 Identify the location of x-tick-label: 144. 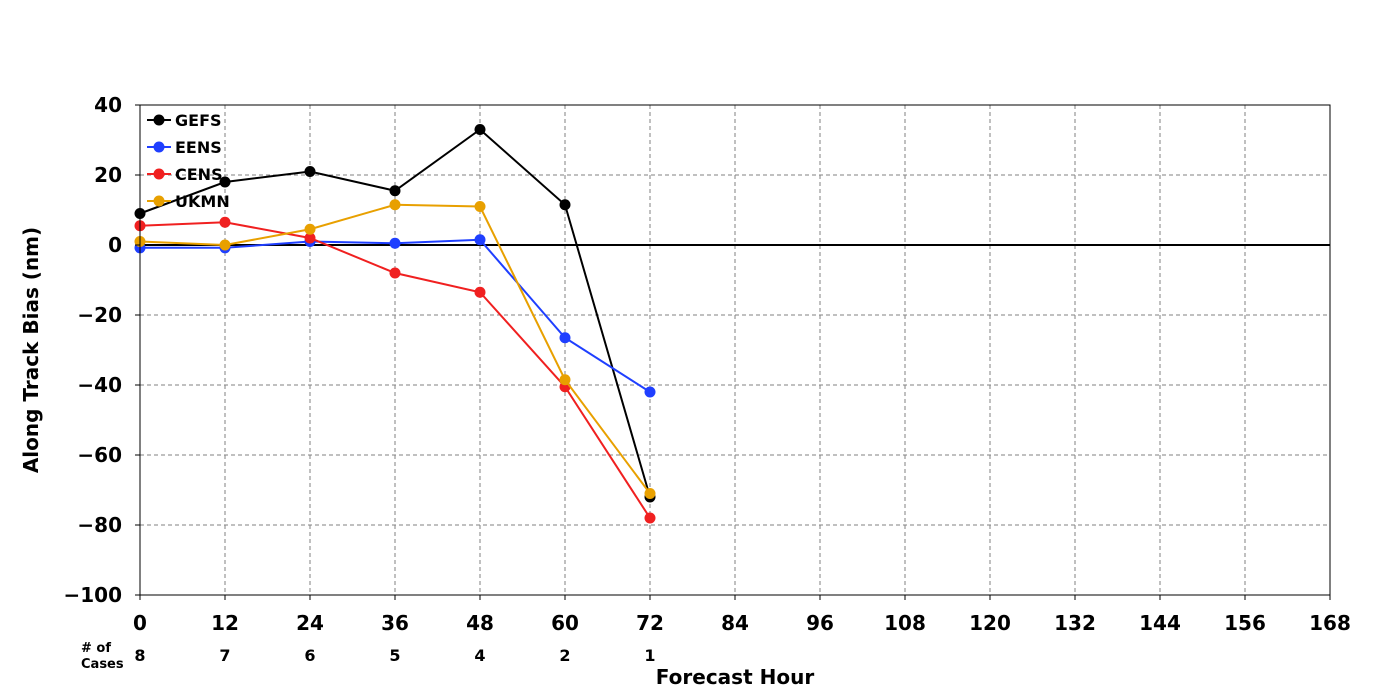
(1160, 623).